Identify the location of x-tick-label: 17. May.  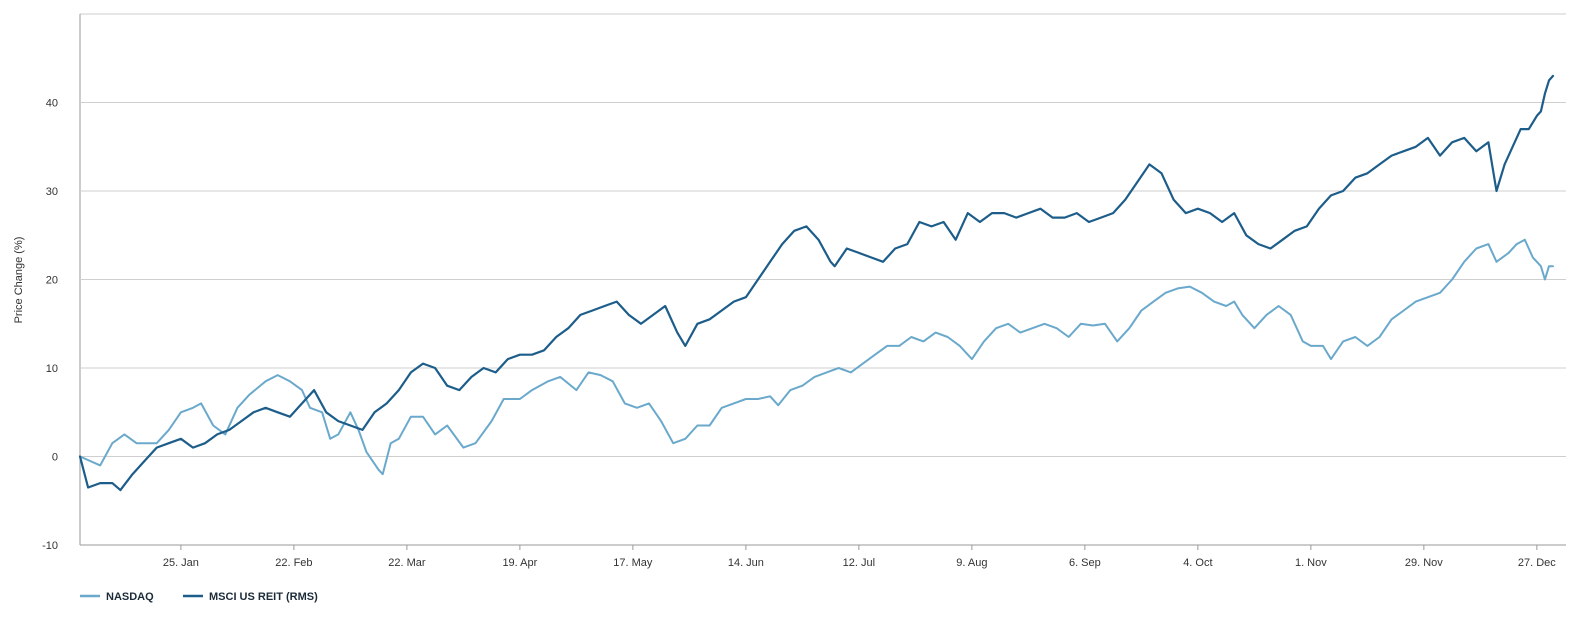
(633, 563).